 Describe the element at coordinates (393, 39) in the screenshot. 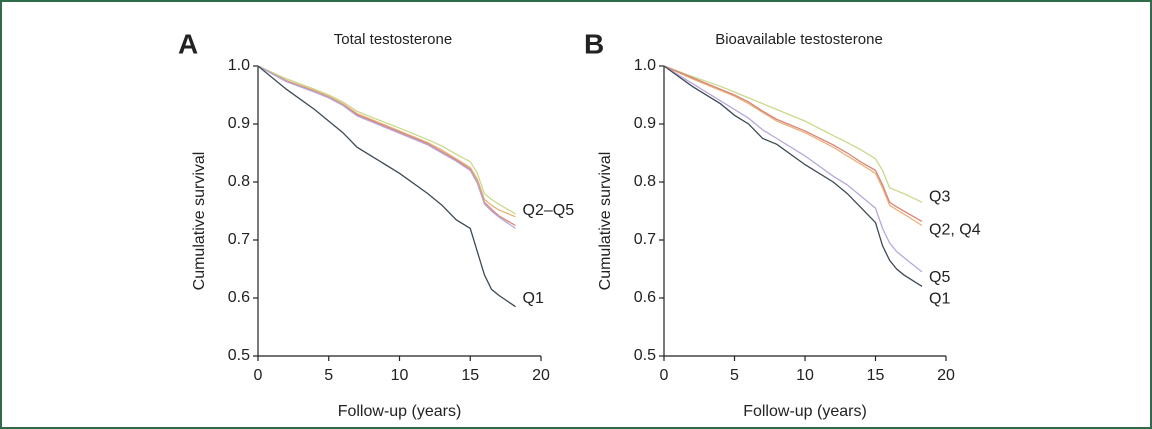

I see `chart-title: Total testosterone` at that location.